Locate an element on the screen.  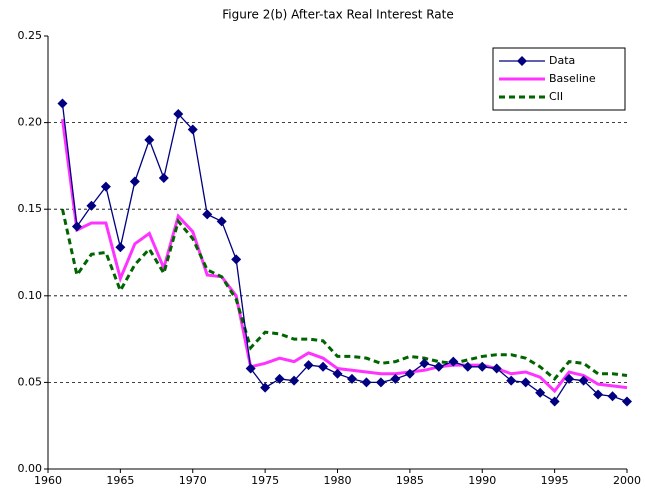
legend-label: Data is located at coordinates (562, 60).